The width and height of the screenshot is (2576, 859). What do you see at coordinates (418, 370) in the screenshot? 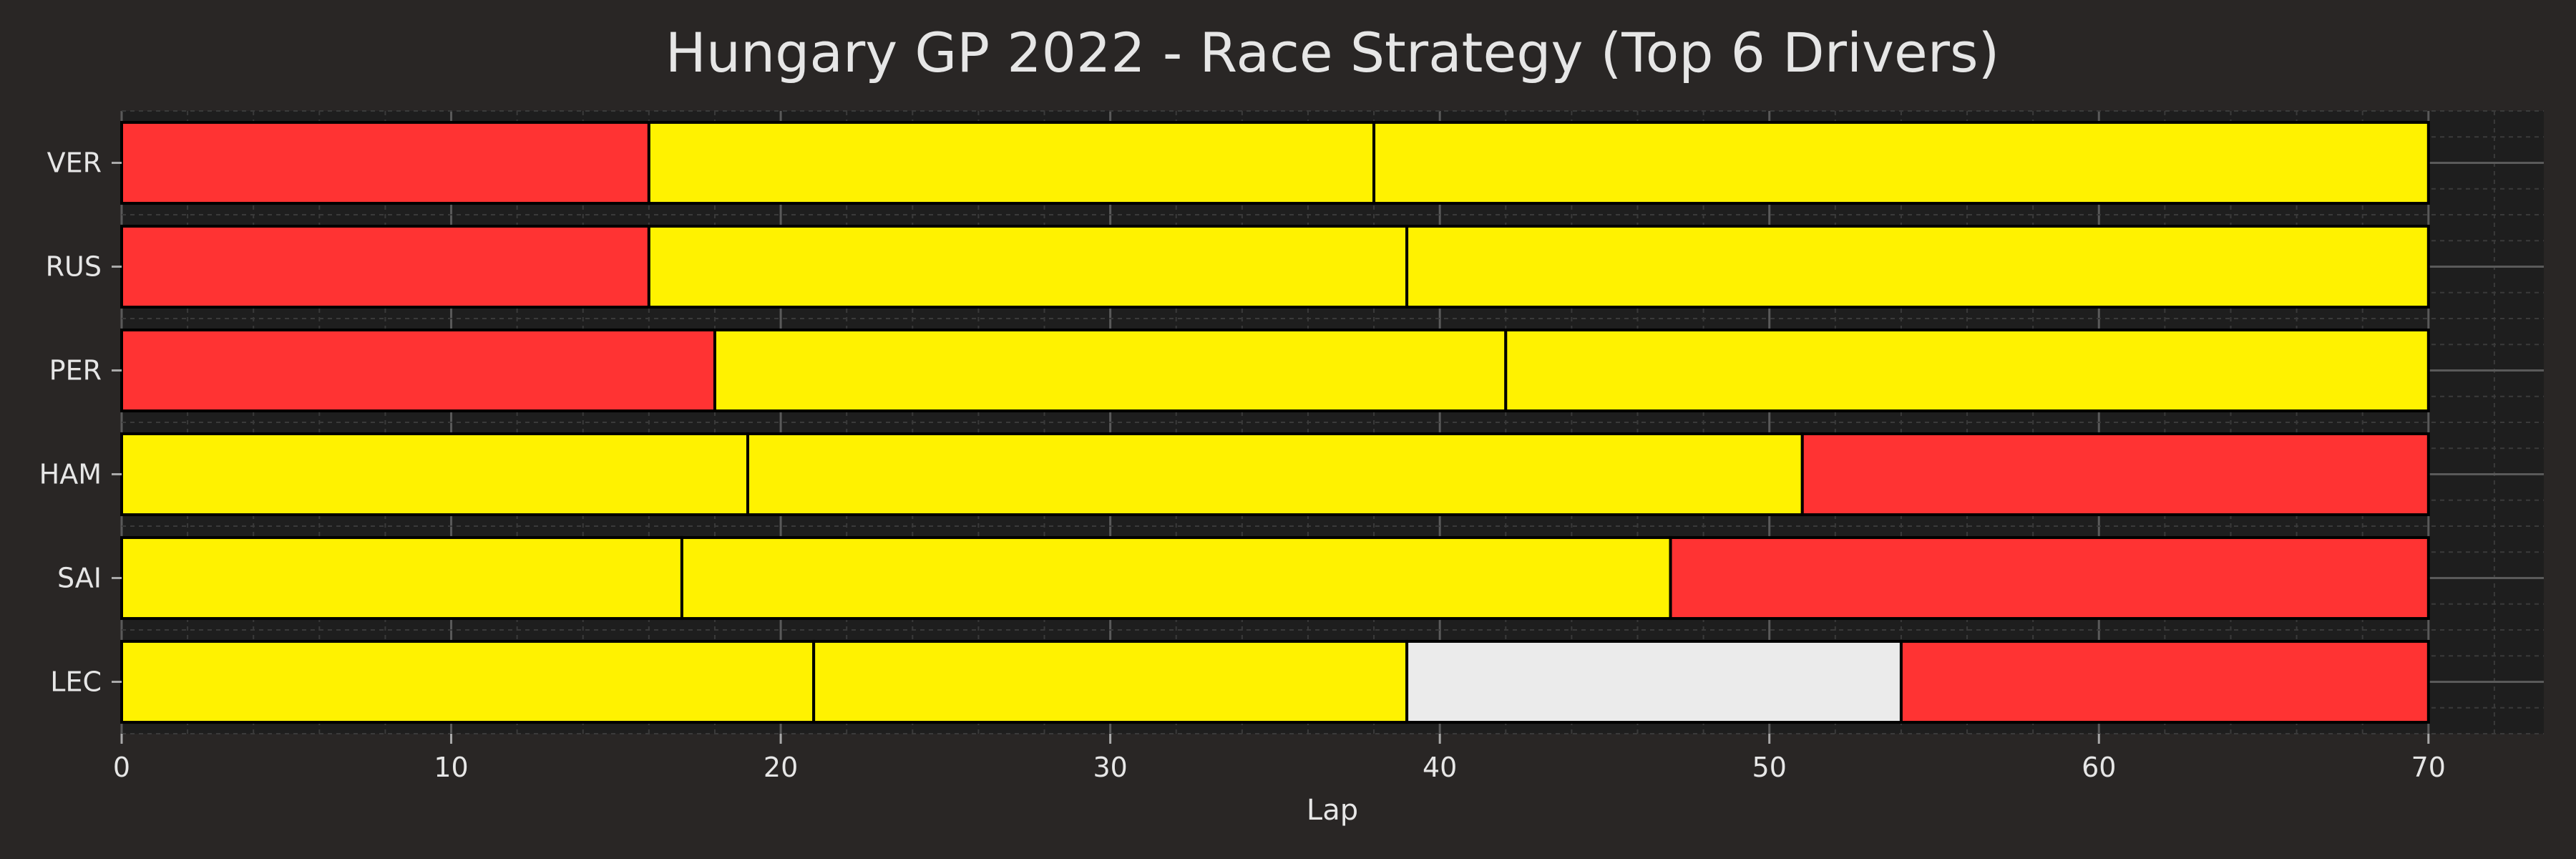
I see `stint-bar-per-soft` at bounding box center [418, 370].